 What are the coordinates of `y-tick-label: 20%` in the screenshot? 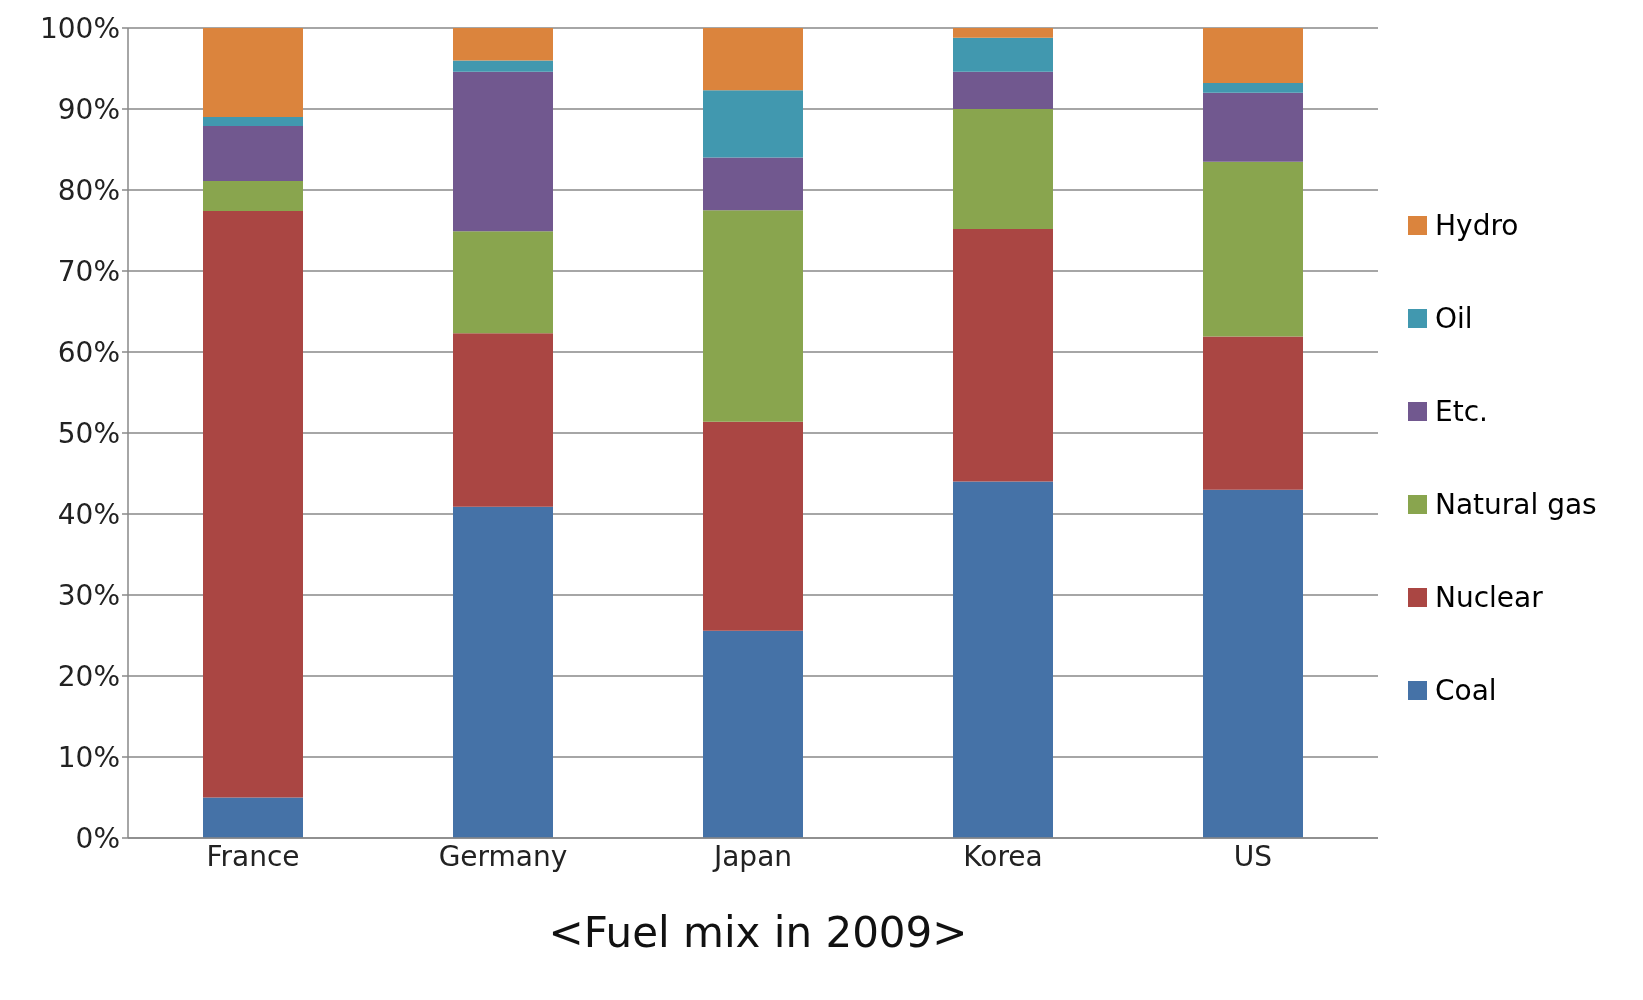 It's located at (88, 676).